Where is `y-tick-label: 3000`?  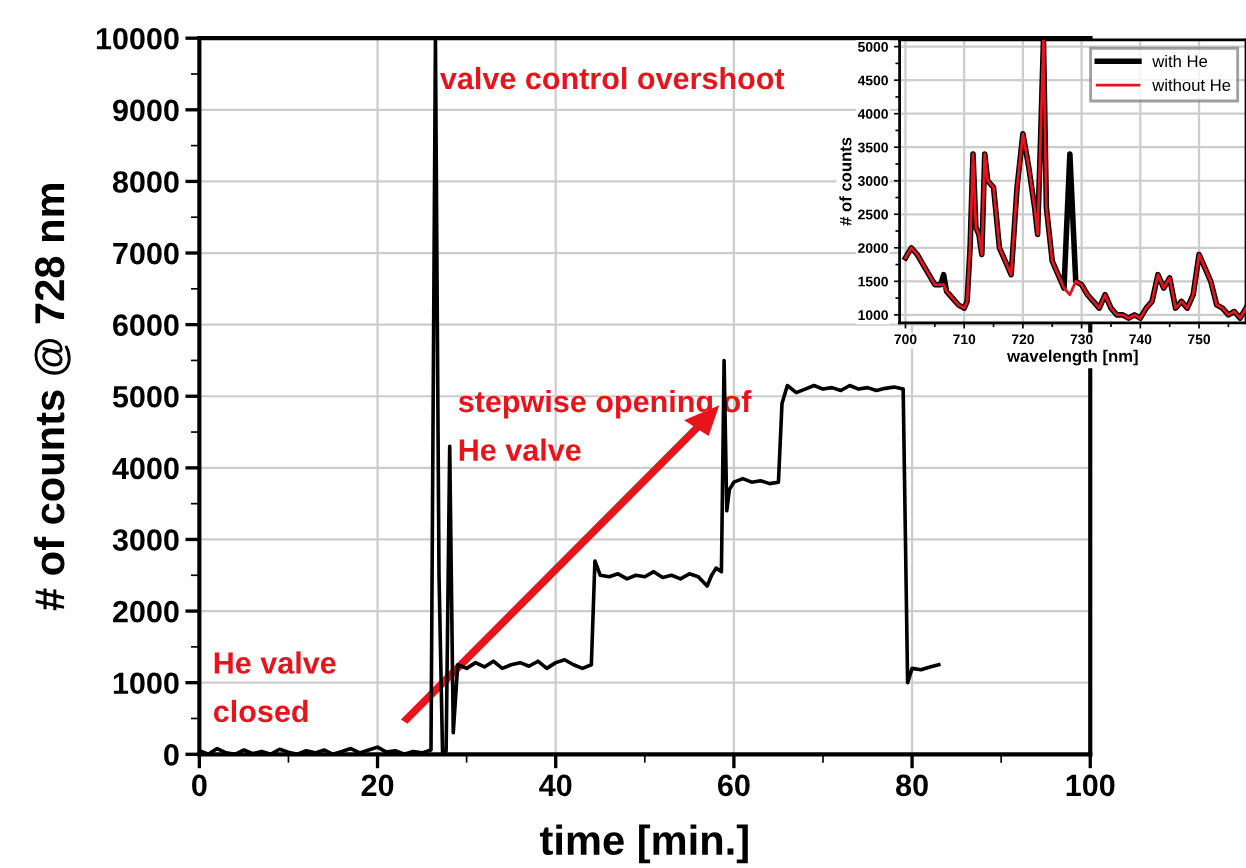
y-tick-label: 3000 is located at coordinates (145, 540).